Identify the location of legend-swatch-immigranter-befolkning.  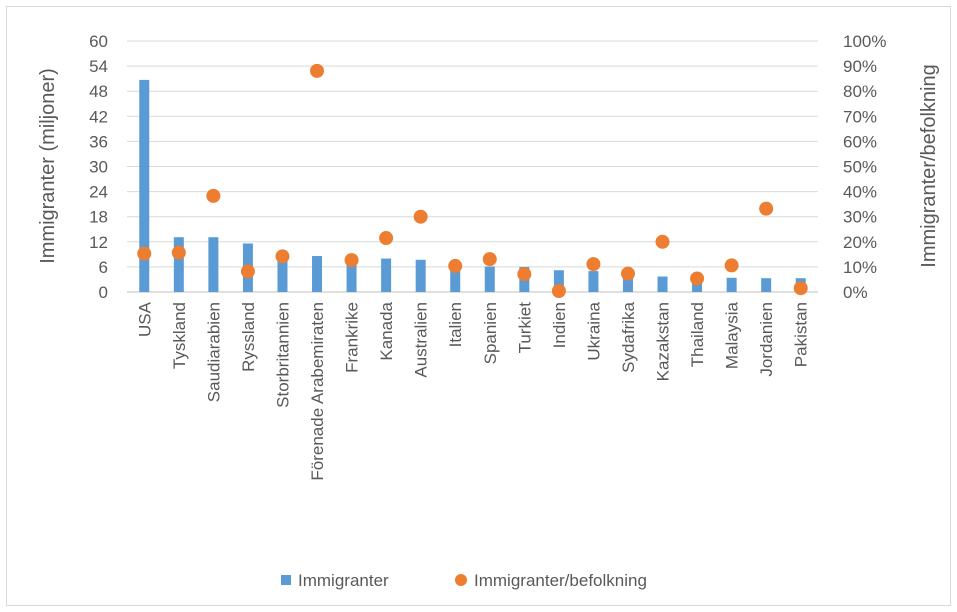
(461, 580).